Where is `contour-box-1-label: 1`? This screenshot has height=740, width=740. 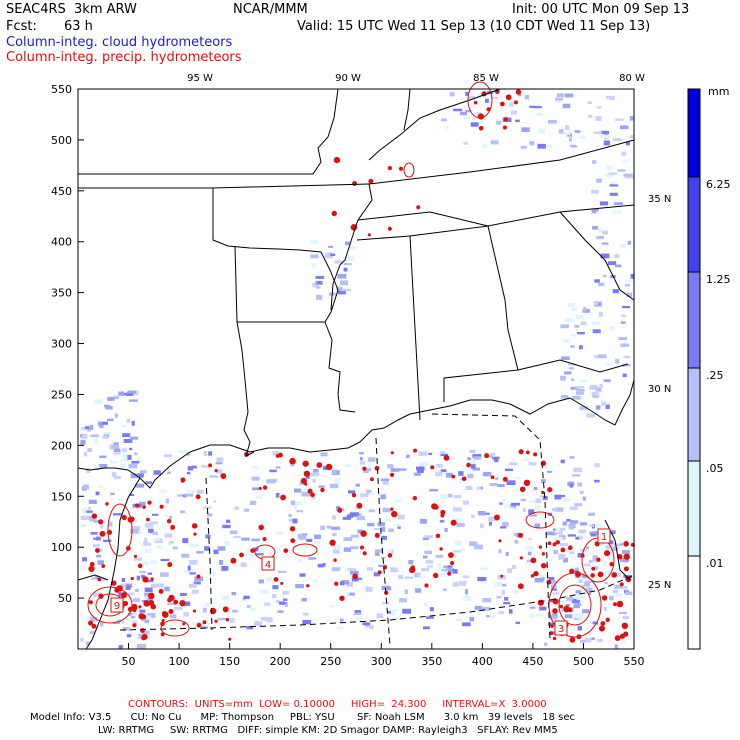
contour-box-1-label: 1 is located at coordinates (604, 537).